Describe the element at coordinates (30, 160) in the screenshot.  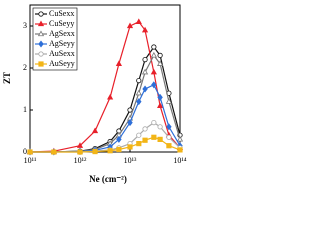
I see `x-tick-label: 10¹¹` at that location.